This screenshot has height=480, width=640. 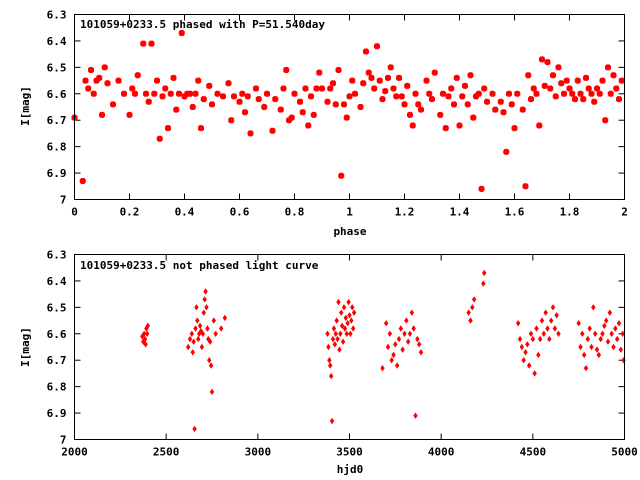 What do you see at coordinates (349, 231) in the screenshot?
I see `x-axis-label: phase` at bounding box center [349, 231].